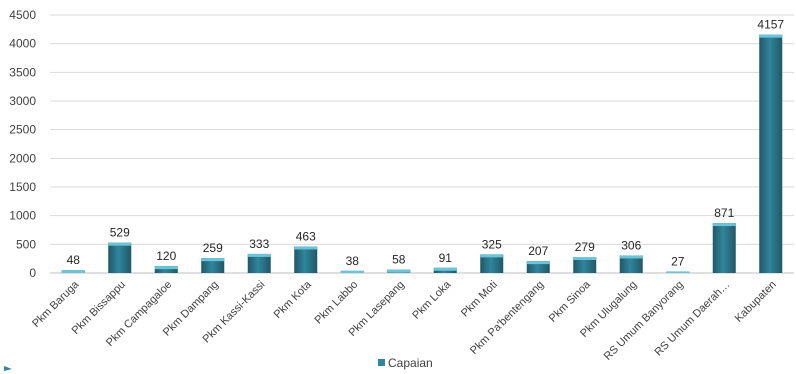 Image resolution: width=796 pixels, height=374 pixels. I want to click on legend: Capaian, so click(405, 363).